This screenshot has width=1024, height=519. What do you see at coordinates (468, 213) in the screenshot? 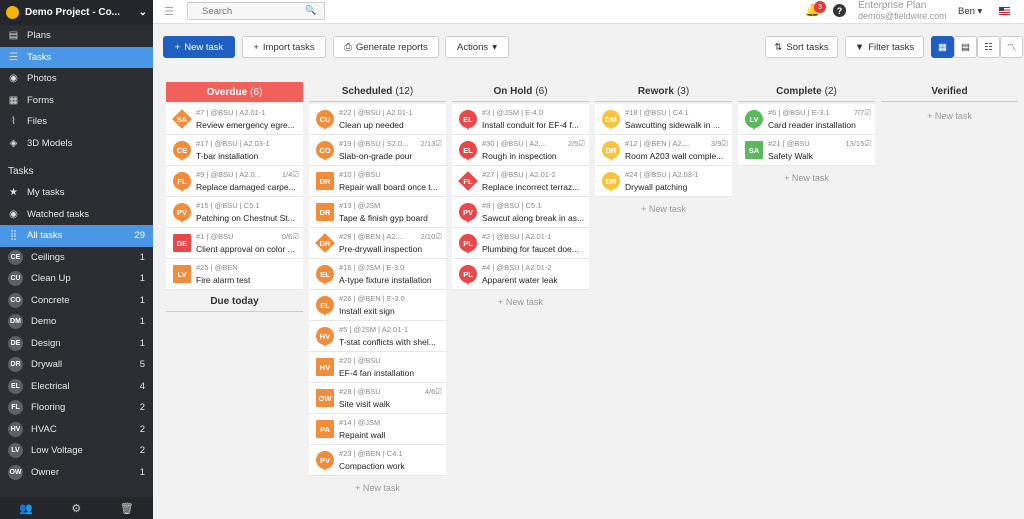
I see `category-marker-icon: PV` at bounding box center [468, 213].